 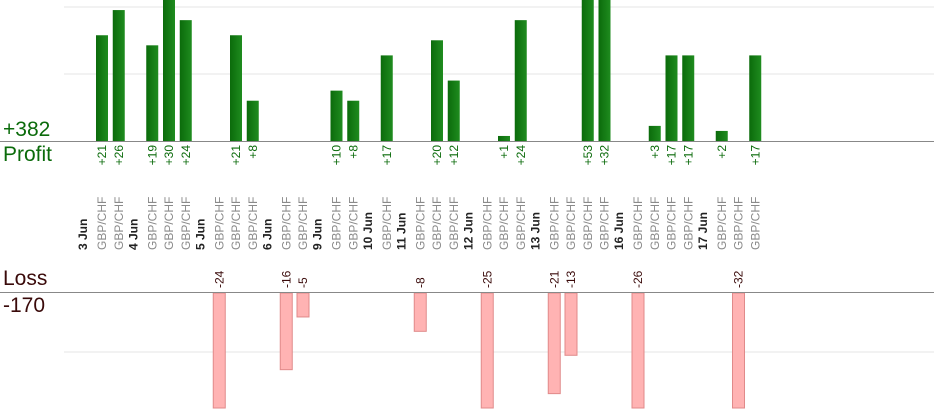 I want to click on loss-value-label: -5, so click(x=303, y=282).